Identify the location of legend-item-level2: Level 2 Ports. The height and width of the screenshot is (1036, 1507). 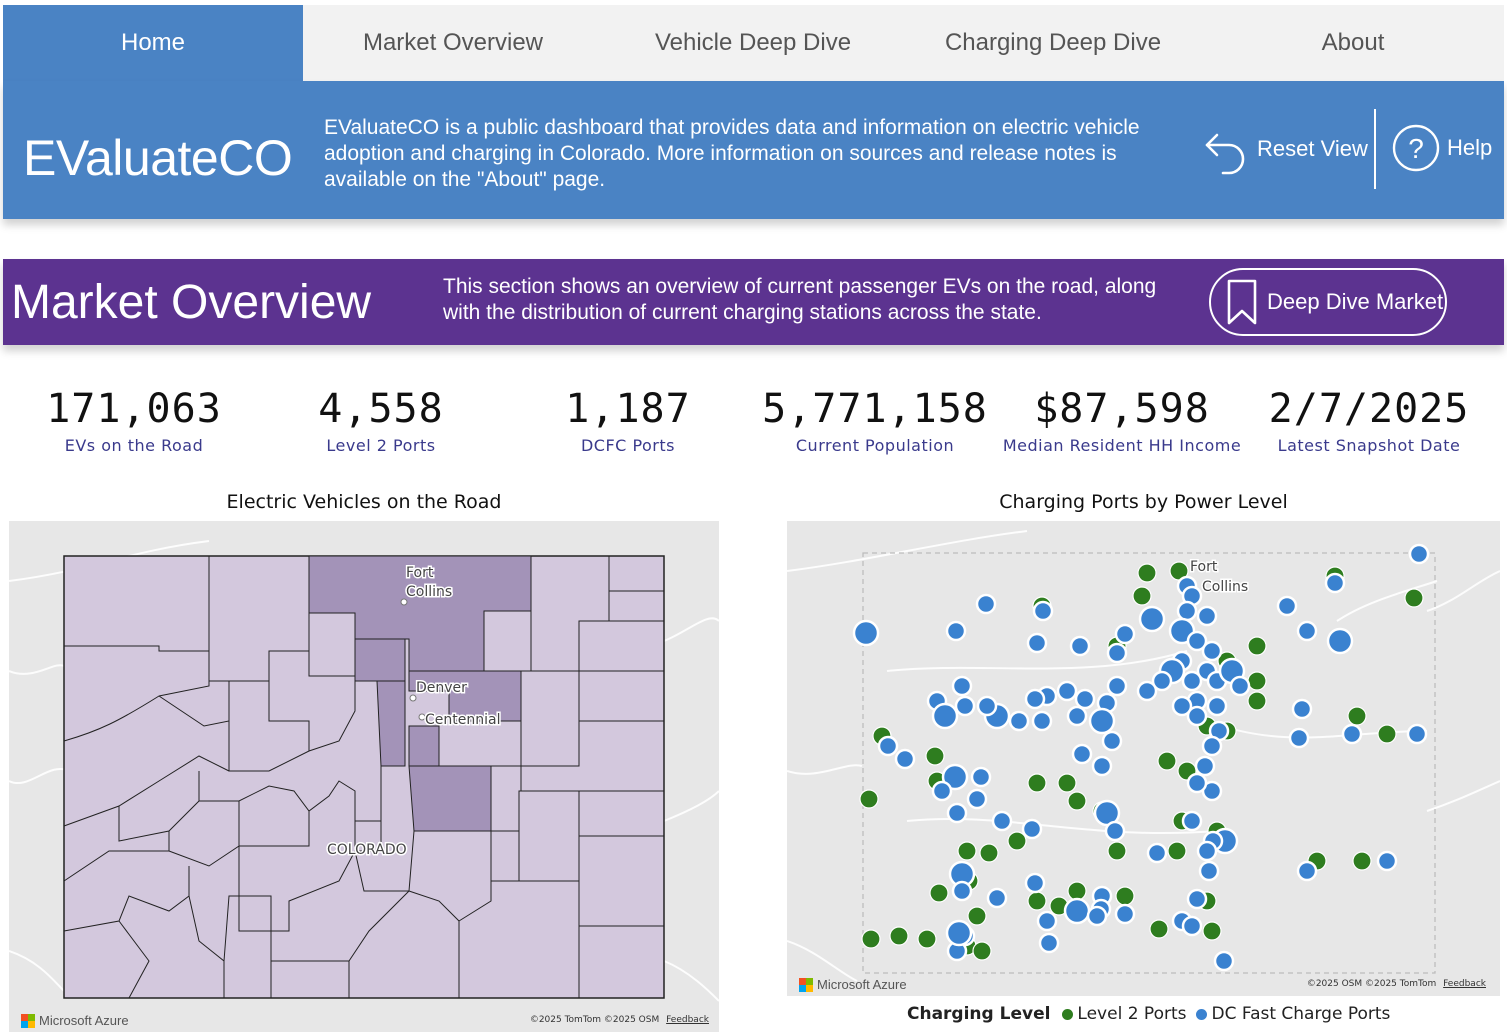
(1123, 1014).